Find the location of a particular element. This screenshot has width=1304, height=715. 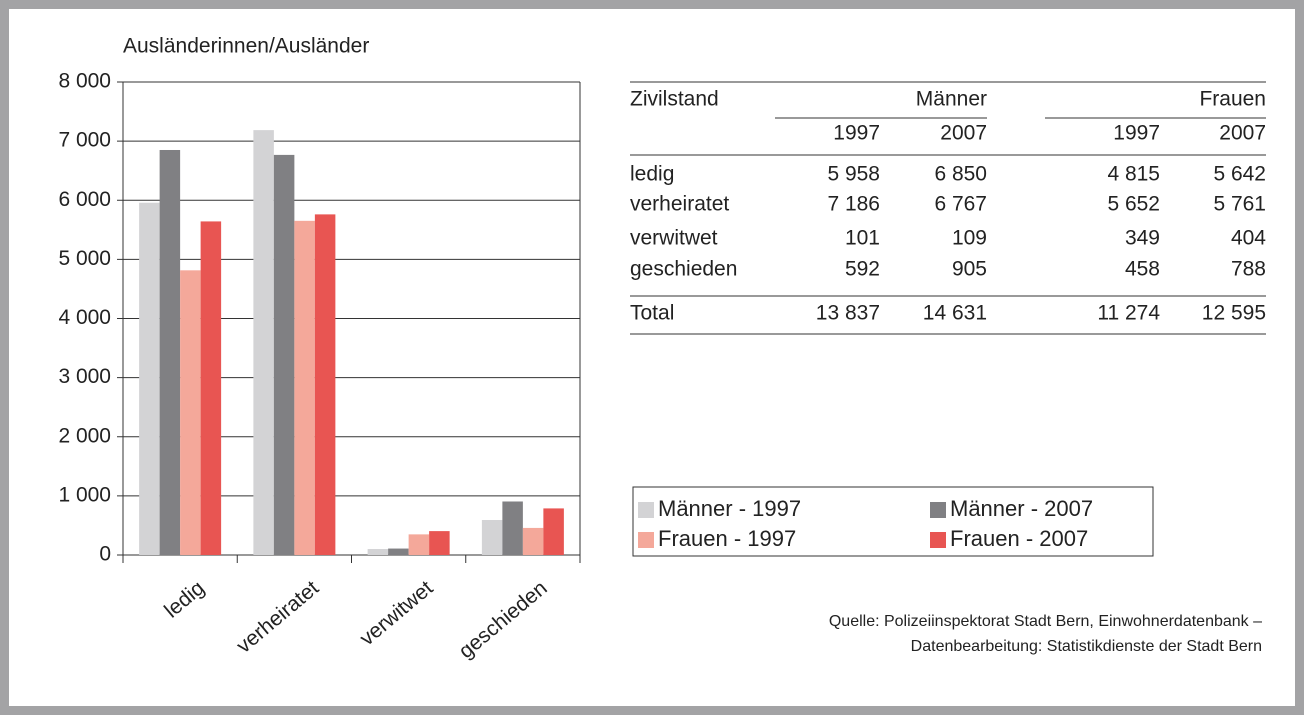

y-tick-label: 0 is located at coordinates (105, 554).